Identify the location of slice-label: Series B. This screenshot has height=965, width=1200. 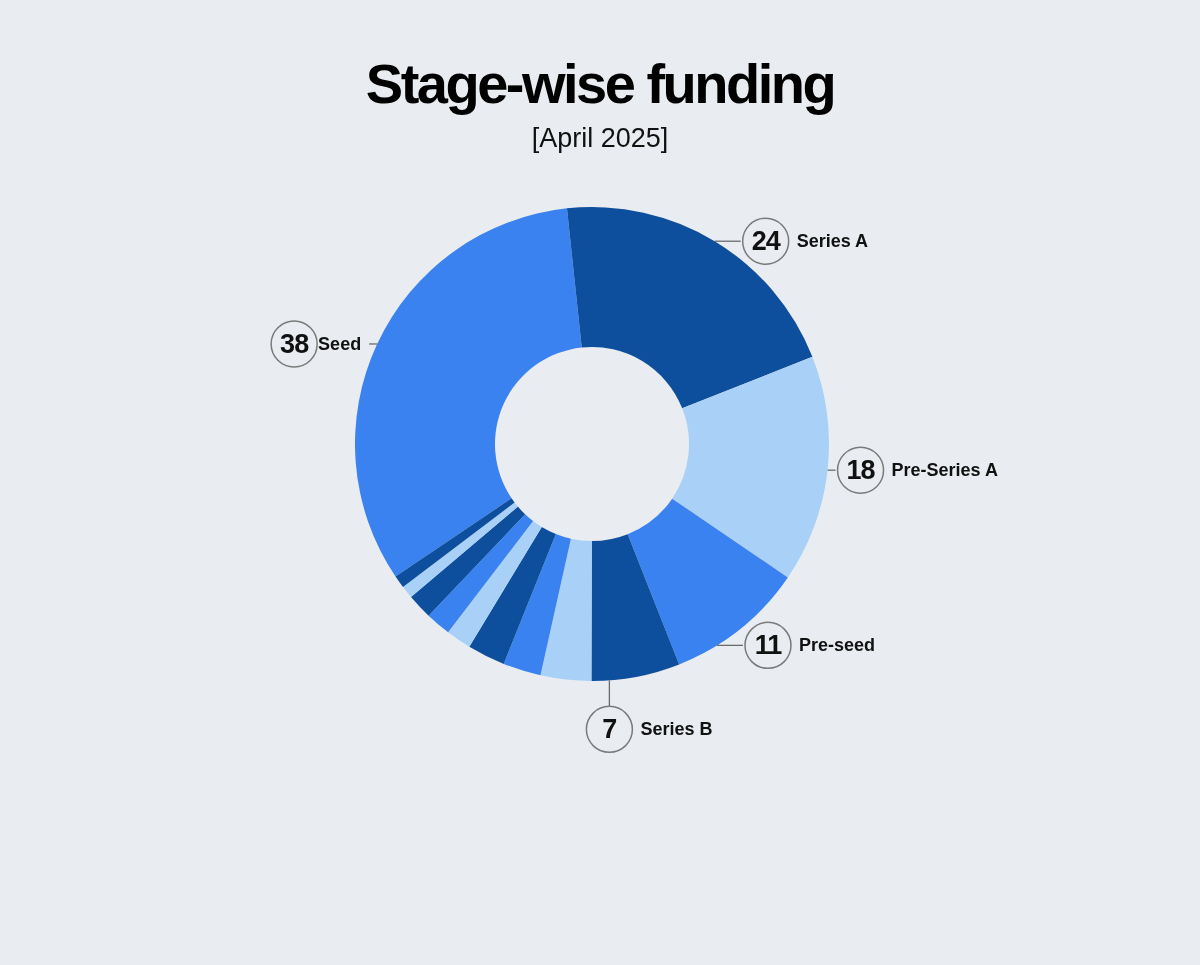
(676, 729).